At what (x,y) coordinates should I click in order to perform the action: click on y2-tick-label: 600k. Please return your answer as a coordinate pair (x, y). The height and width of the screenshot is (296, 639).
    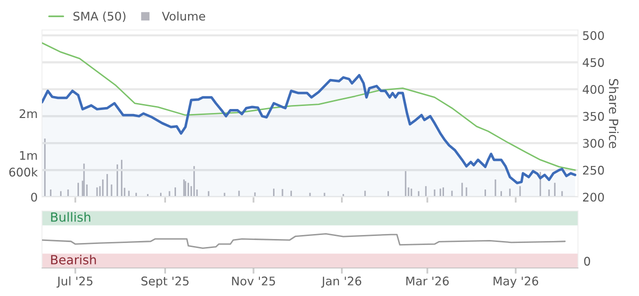
    Looking at the image, I should click on (23, 172).